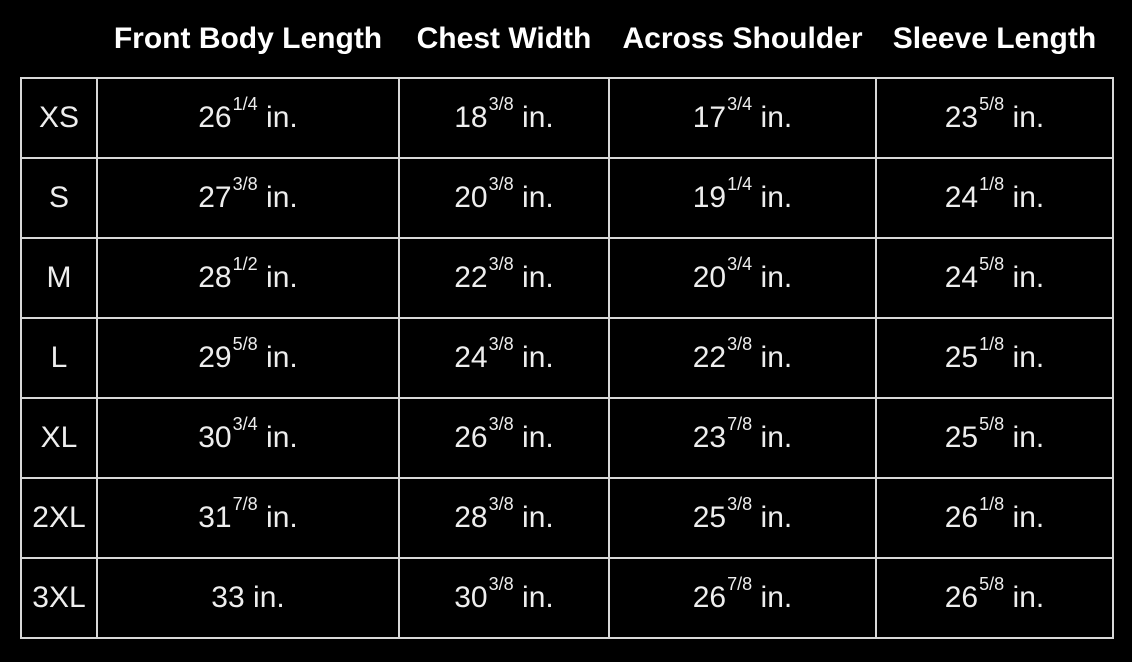  What do you see at coordinates (59, 39) in the screenshot?
I see `header-size-spacer` at bounding box center [59, 39].